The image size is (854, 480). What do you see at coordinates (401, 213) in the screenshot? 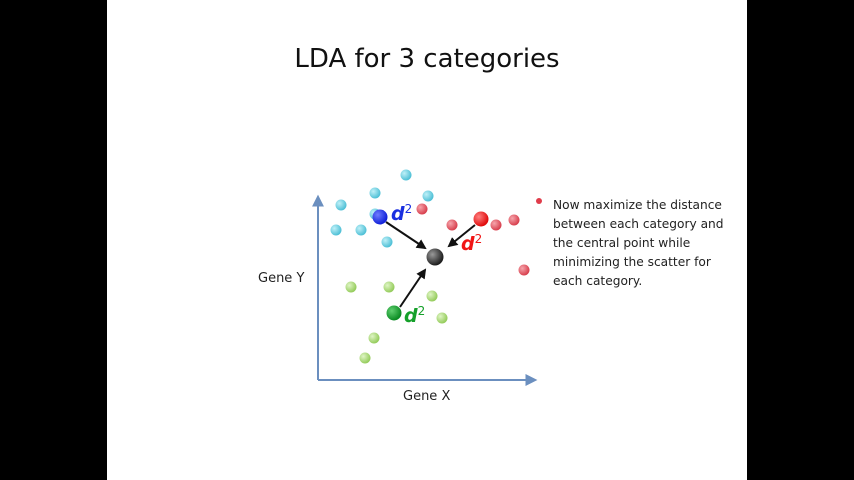
I see `blue-distance-label: d2` at bounding box center [401, 213].